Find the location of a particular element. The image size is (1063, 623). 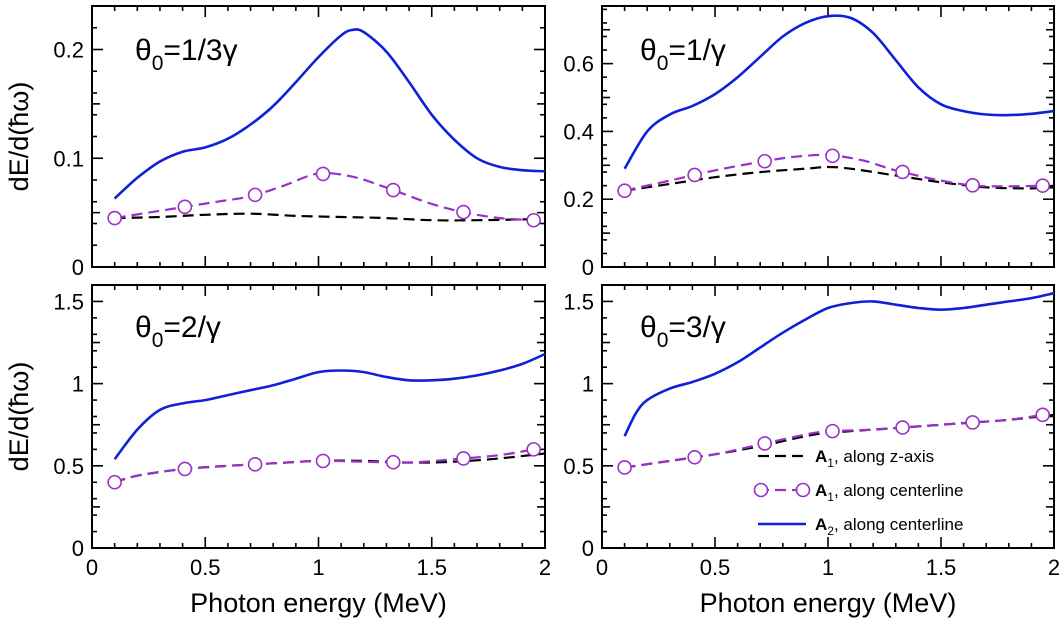

y-tick-label: 0.4 is located at coordinates (578, 131).